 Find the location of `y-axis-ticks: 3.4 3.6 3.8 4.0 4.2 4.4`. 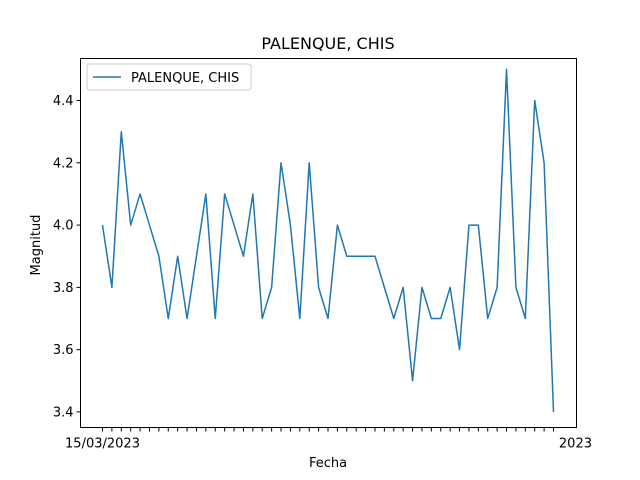

y-axis-ticks: 3.4 3.6 3.8 4.0 4.2 4.4 is located at coordinates (67, 257).